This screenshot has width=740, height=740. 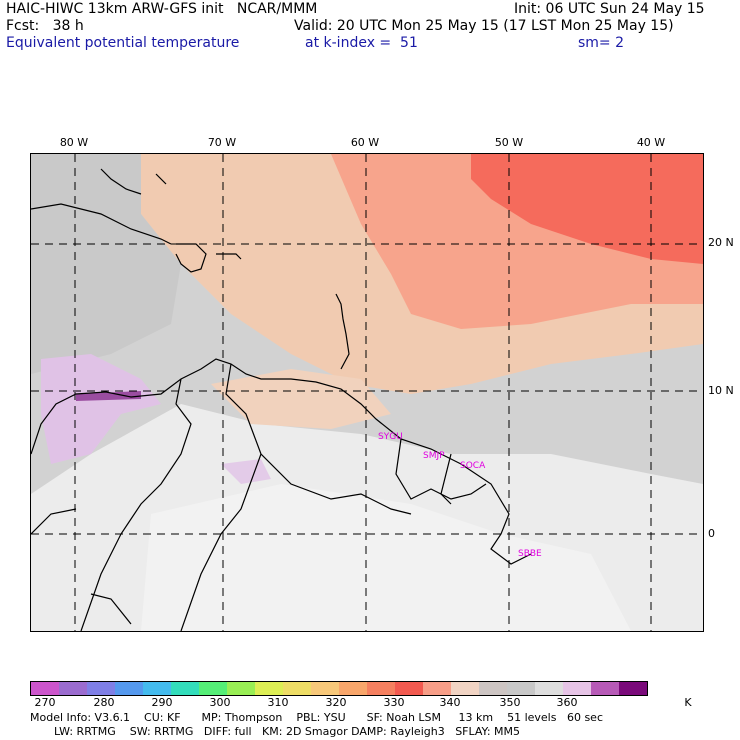 What do you see at coordinates (434, 456) in the screenshot?
I see `station-label-smjp: SMJP` at bounding box center [434, 456].